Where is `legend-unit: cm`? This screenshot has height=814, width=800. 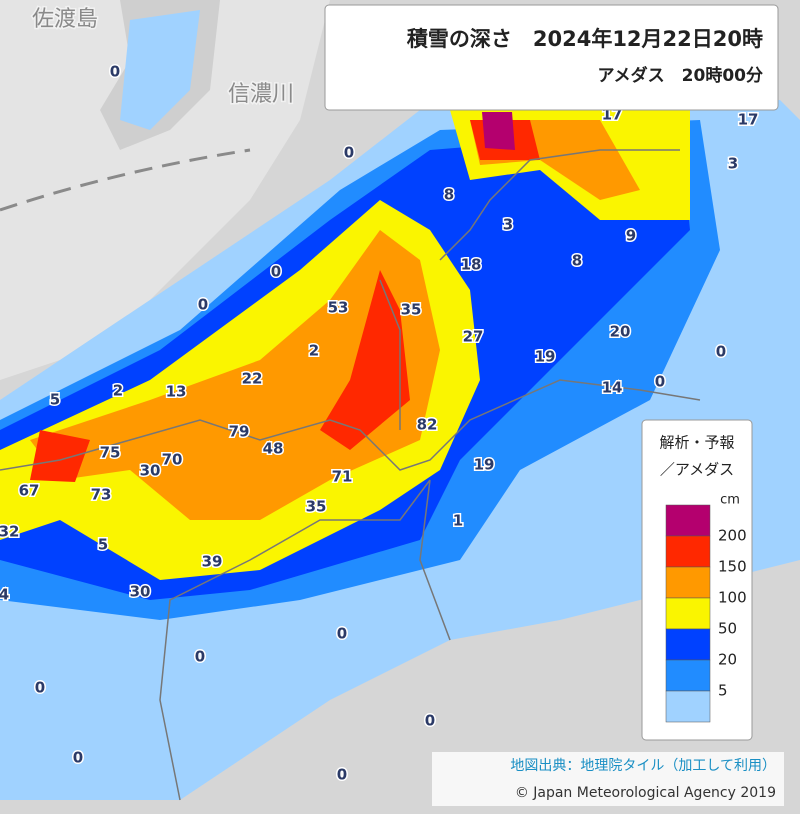
legend-unit: cm is located at coordinates (730, 500).